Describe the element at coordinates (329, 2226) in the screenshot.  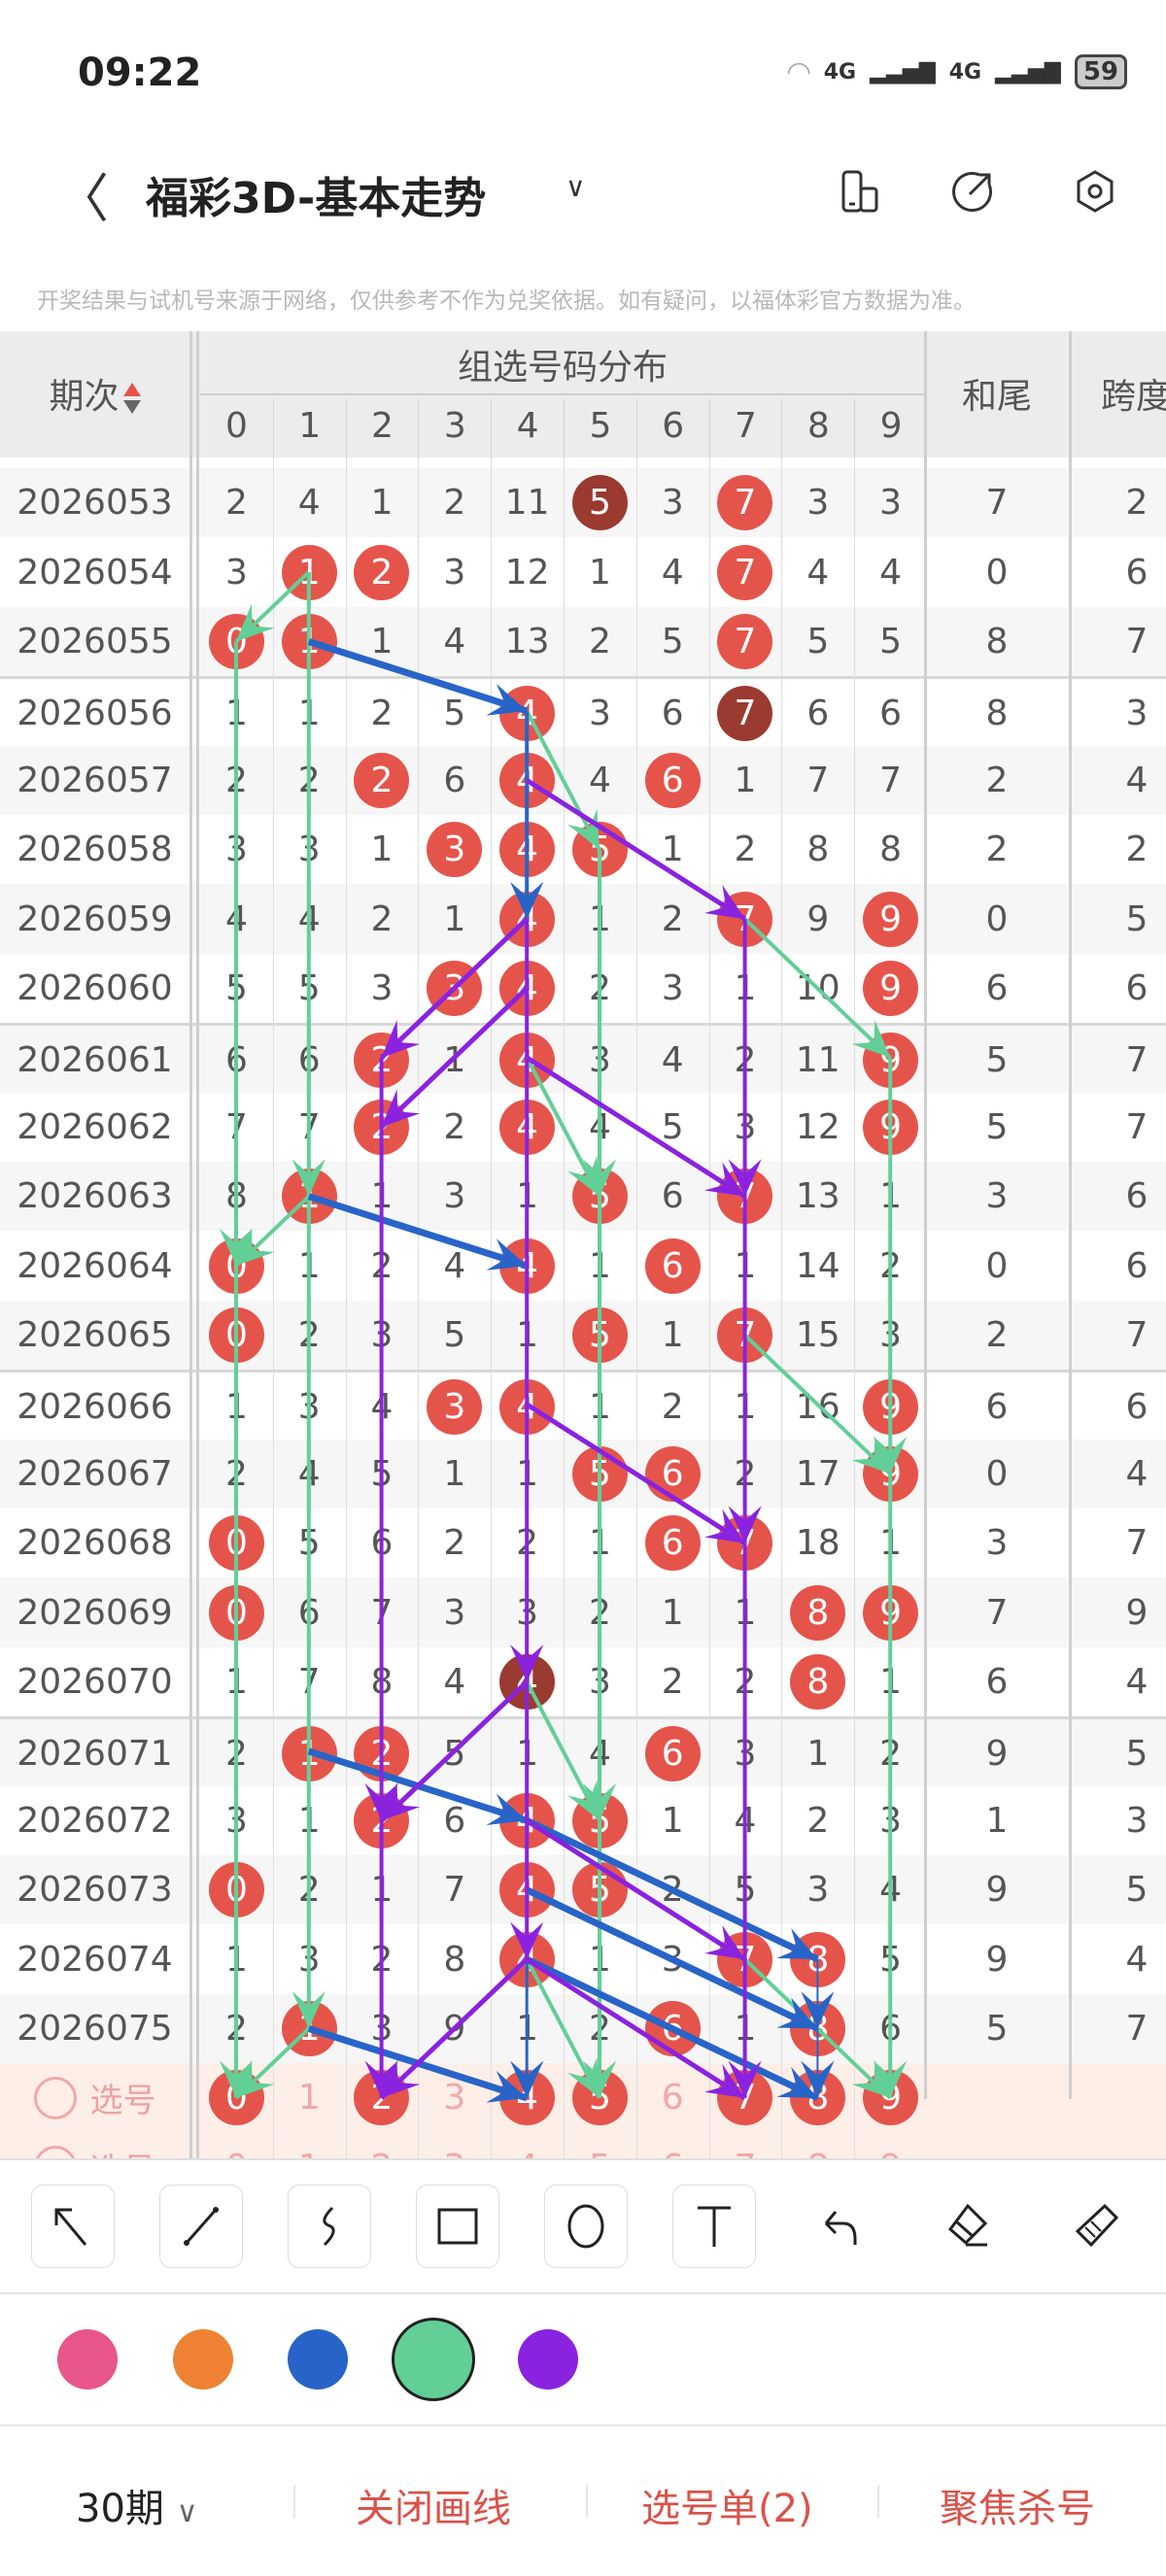
I see `curve-tool-icon` at that location.